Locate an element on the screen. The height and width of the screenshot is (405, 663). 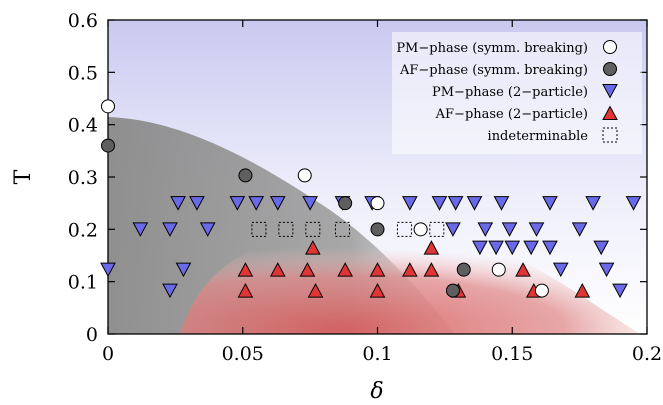
legend-label: PM−phase (2−particle) is located at coordinates (510, 92).